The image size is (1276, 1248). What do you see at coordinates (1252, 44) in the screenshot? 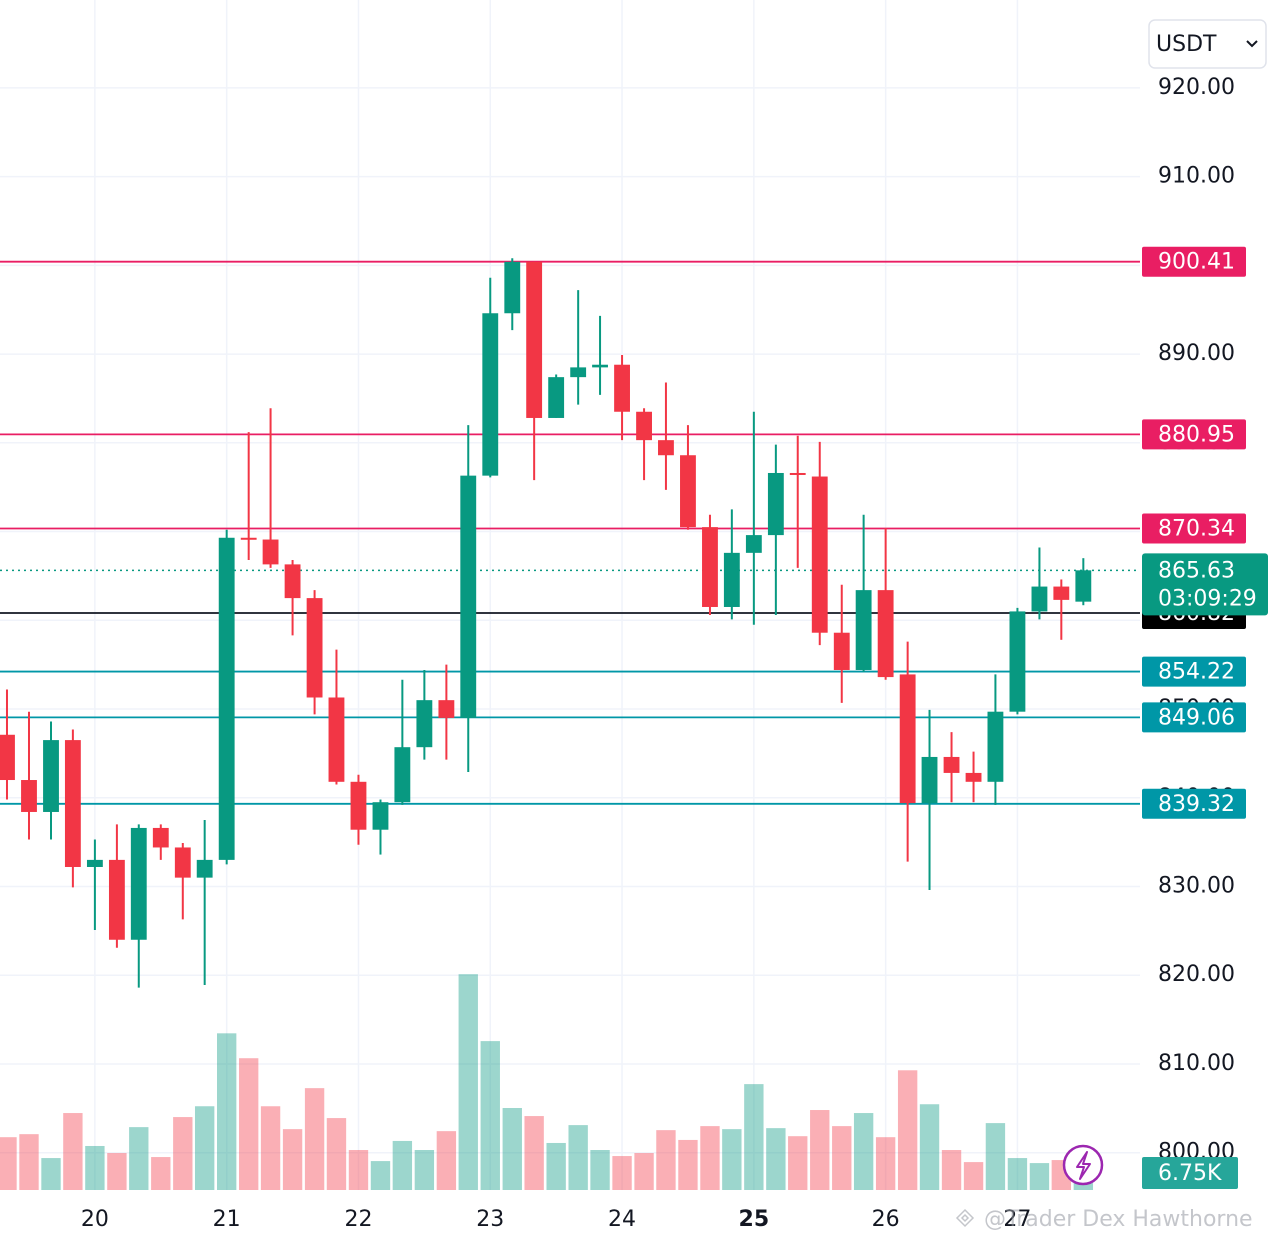
I see `dropdown-arrow` at bounding box center [1252, 44].